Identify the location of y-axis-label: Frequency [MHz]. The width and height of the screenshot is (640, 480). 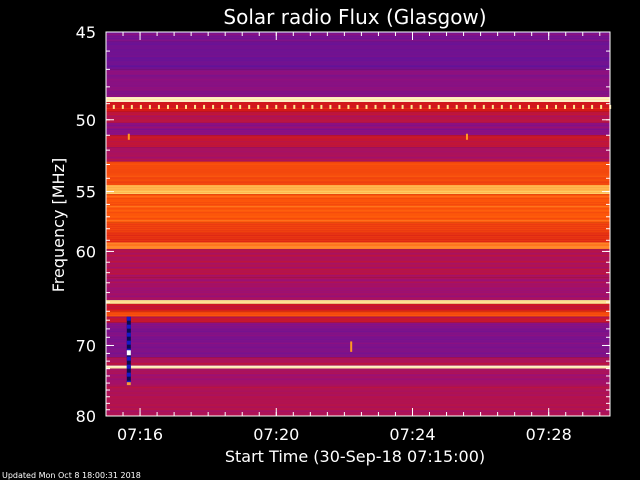
(58, 225).